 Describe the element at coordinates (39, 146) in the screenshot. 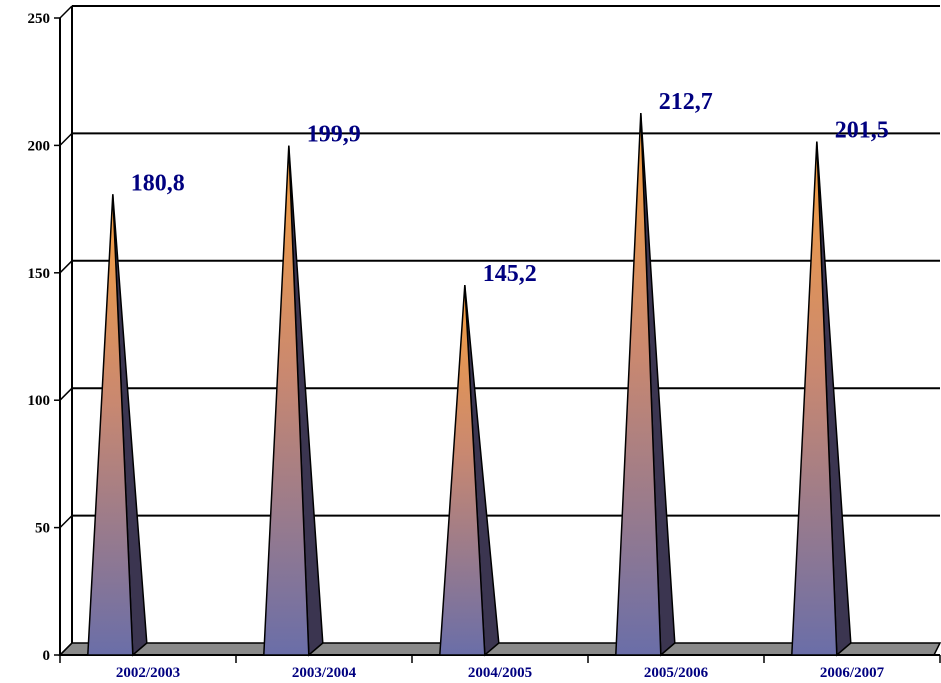

I see `y-tick-label: 200` at that location.